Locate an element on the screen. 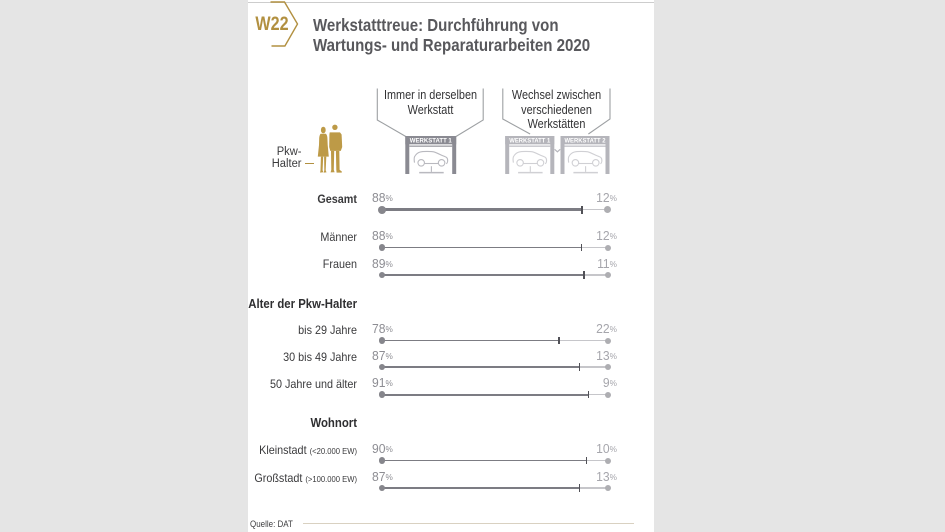 This screenshot has height=532, width=945. svg-text: WERKSTATT 2 is located at coordinates (586, 142).